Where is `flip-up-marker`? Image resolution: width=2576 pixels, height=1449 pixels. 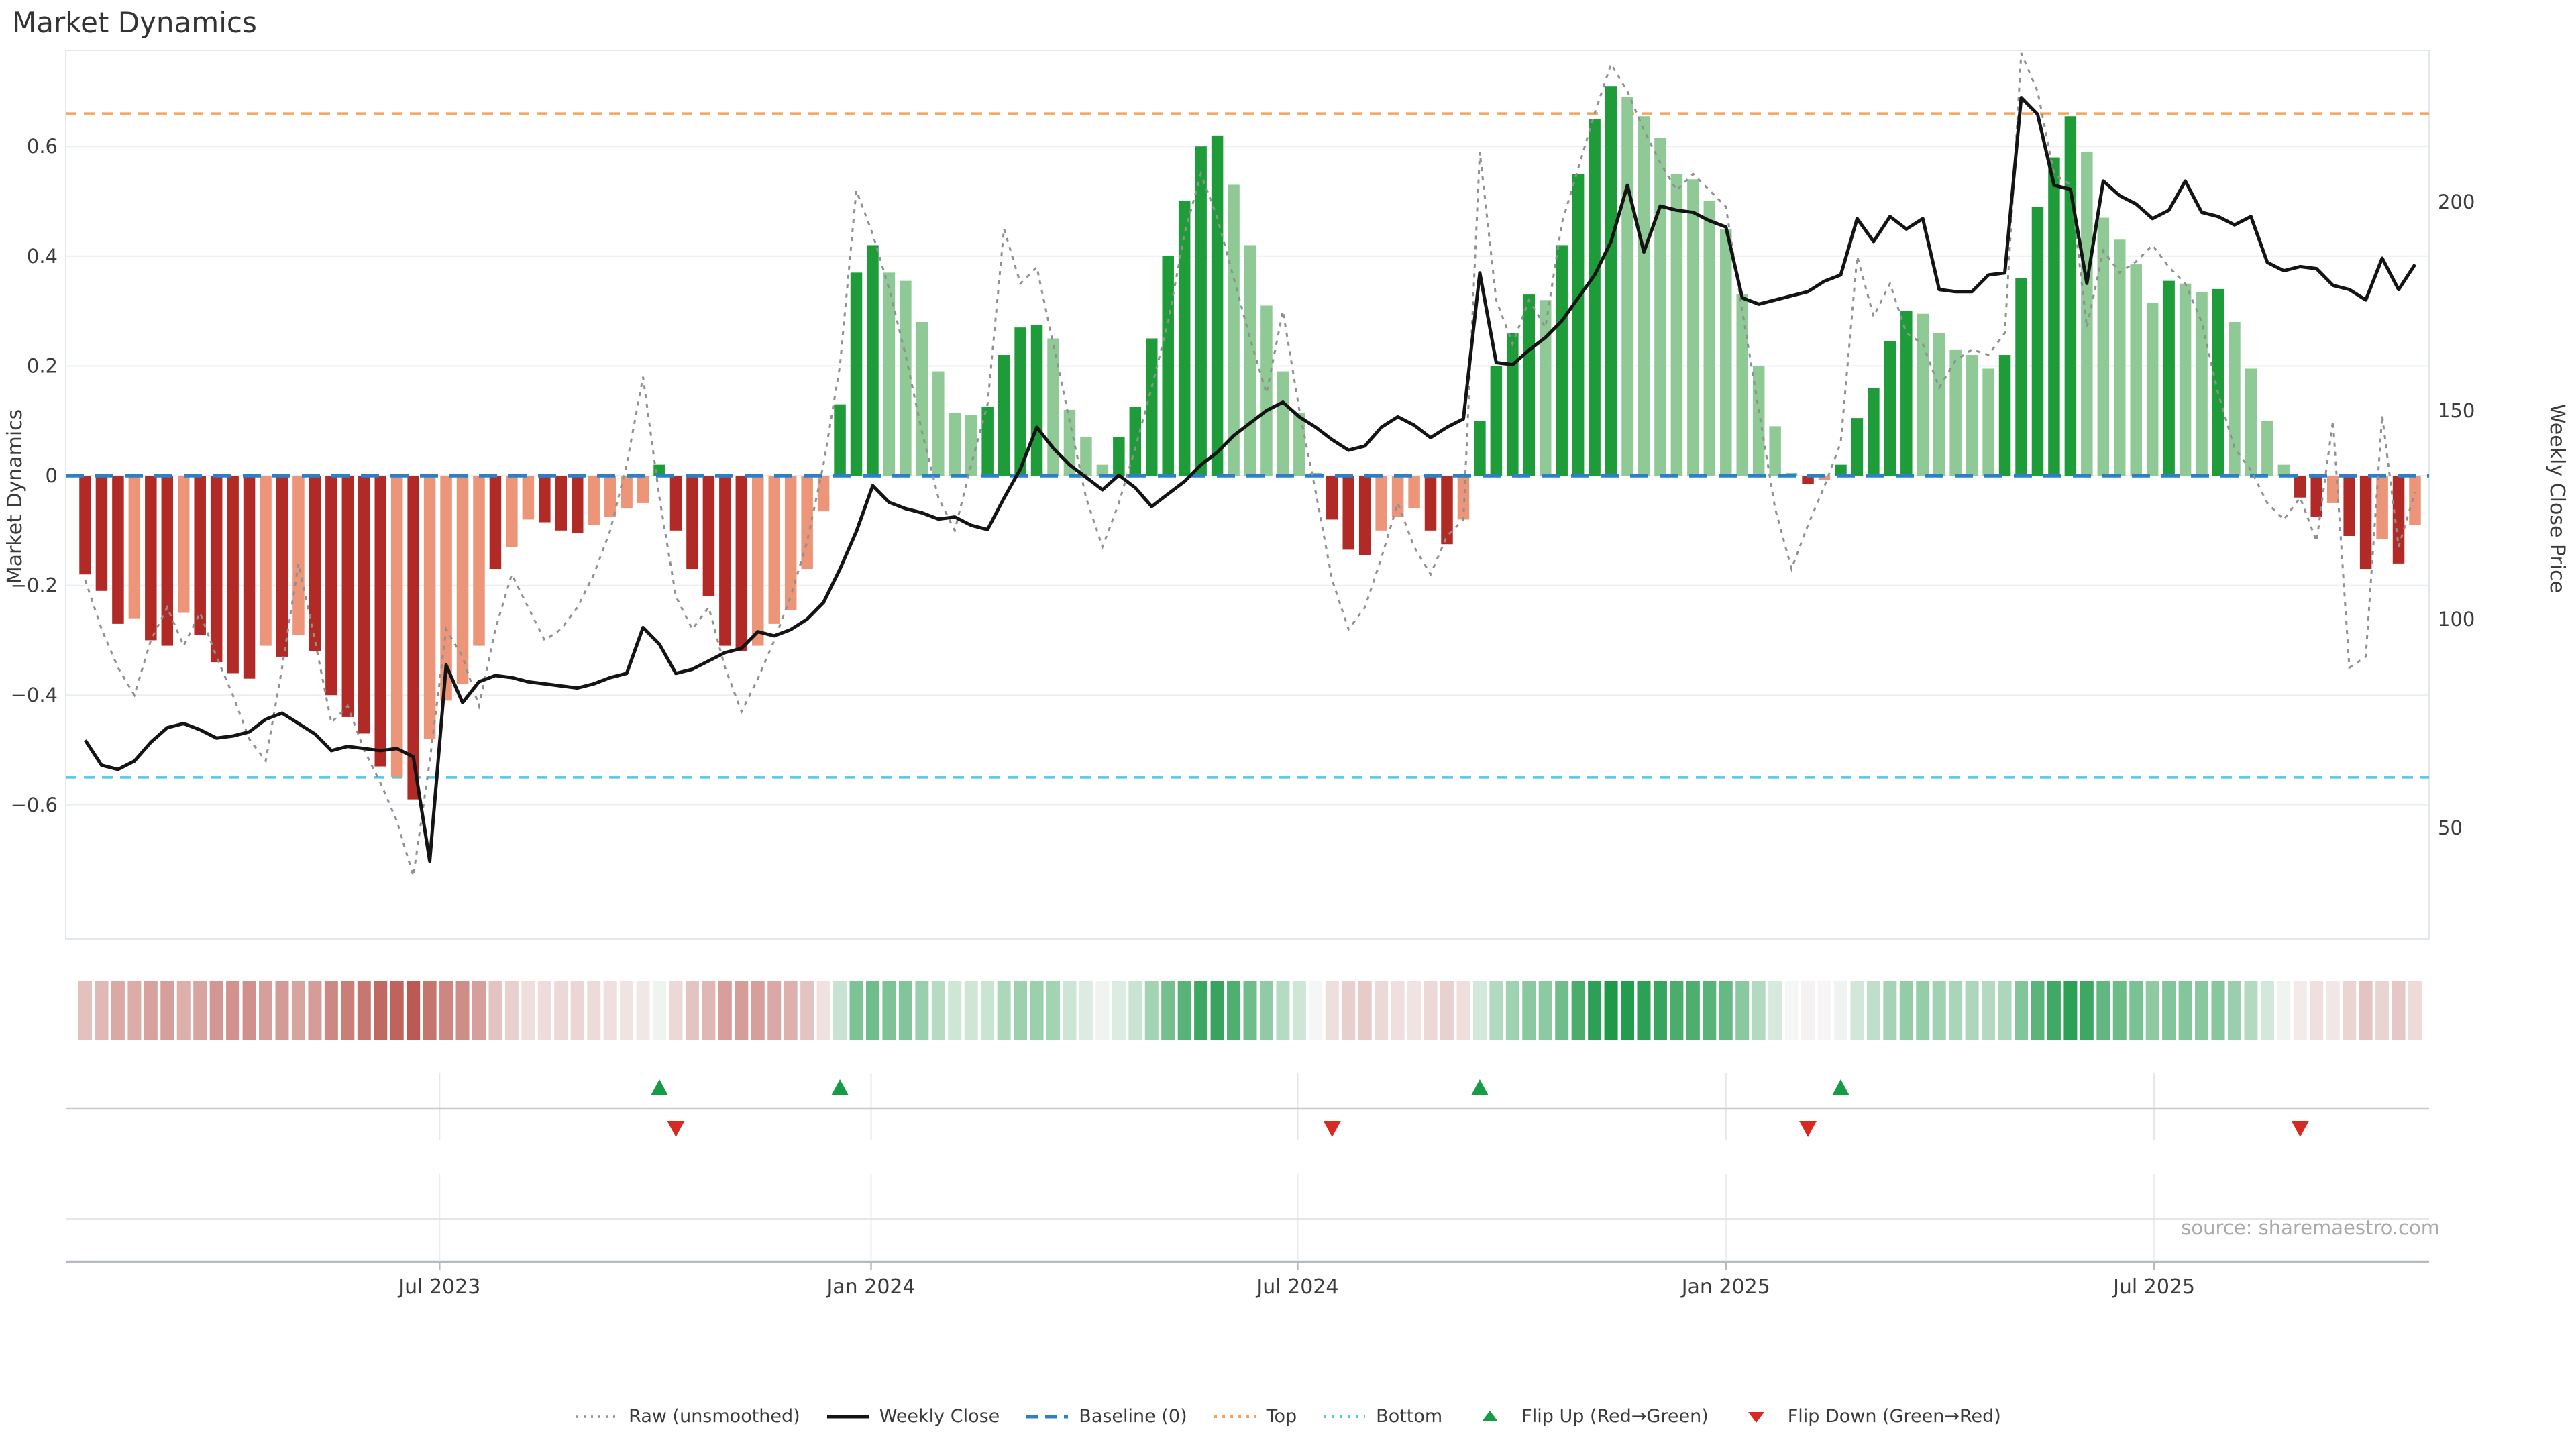 flip-up-marker is located at coordinates (660, 1087).